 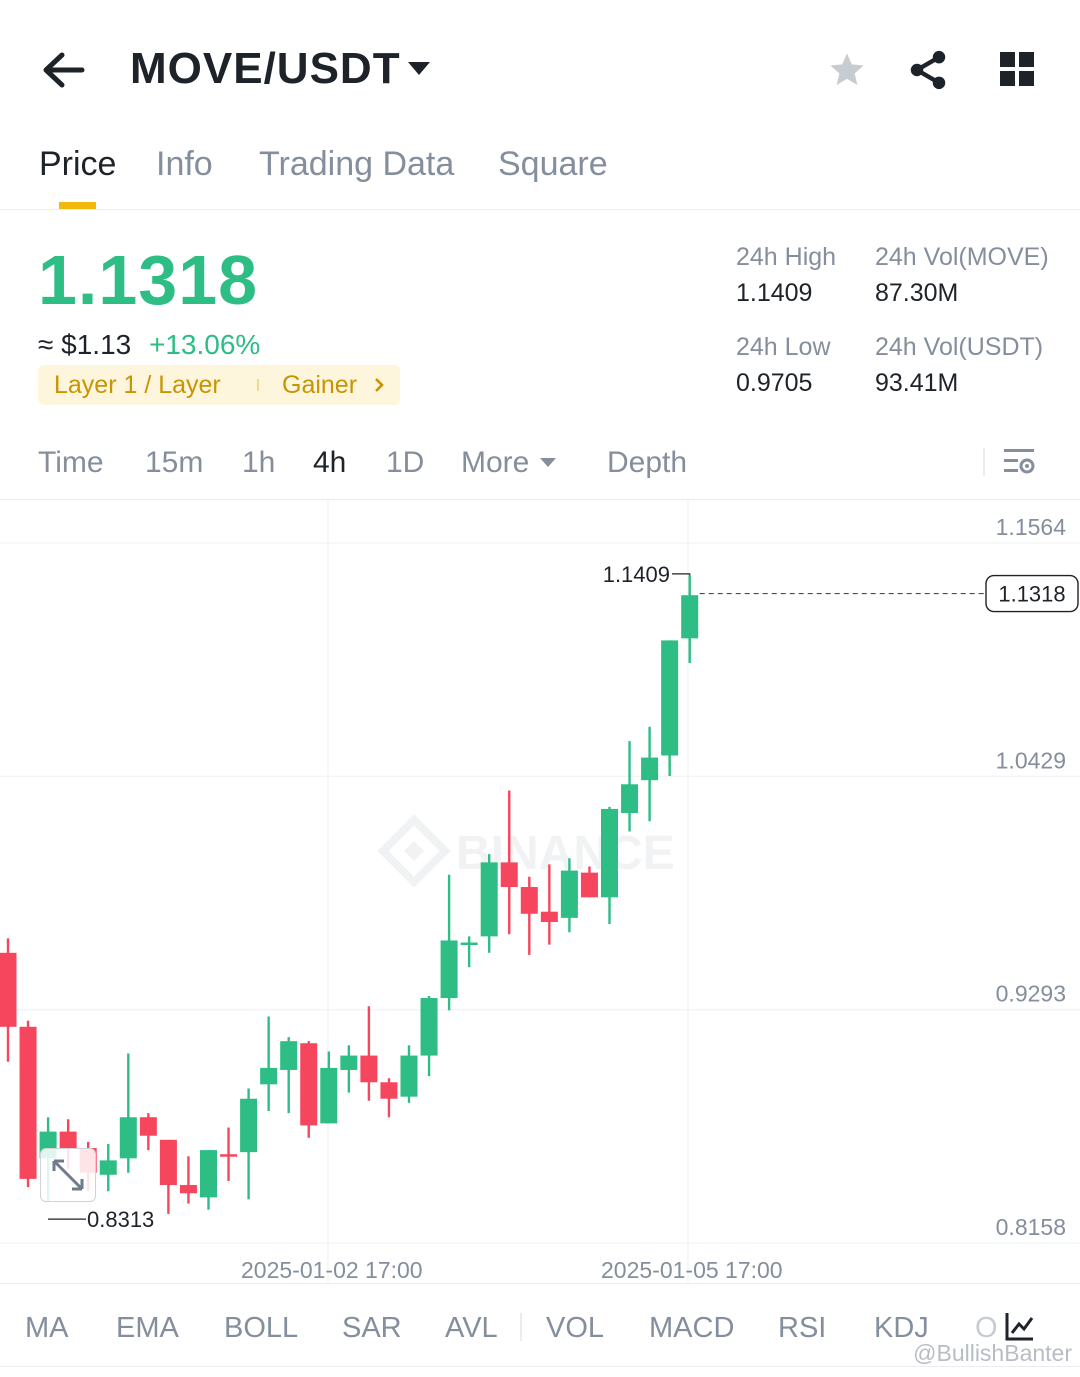 I want to click on low-marker-label: 0.8313, so click(x=120, y=1219).